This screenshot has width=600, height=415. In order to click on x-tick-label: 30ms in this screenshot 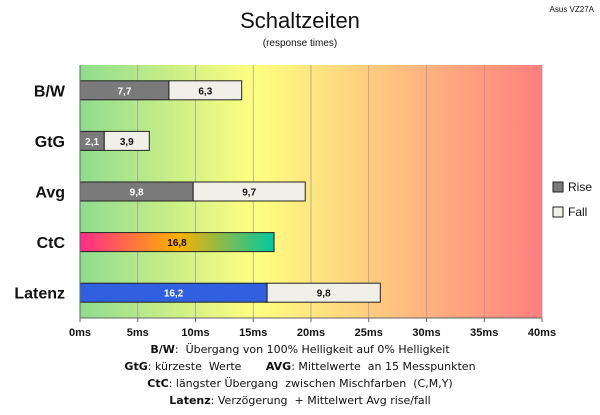, I will do `click(426, 333)`.